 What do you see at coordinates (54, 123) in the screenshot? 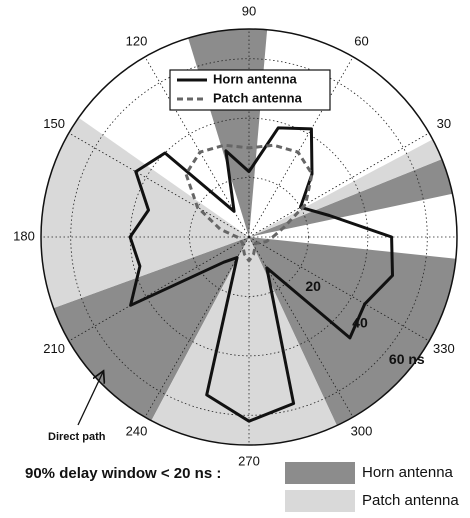
I see `theta-tick-label: 150` at bounding box center [54, 123].